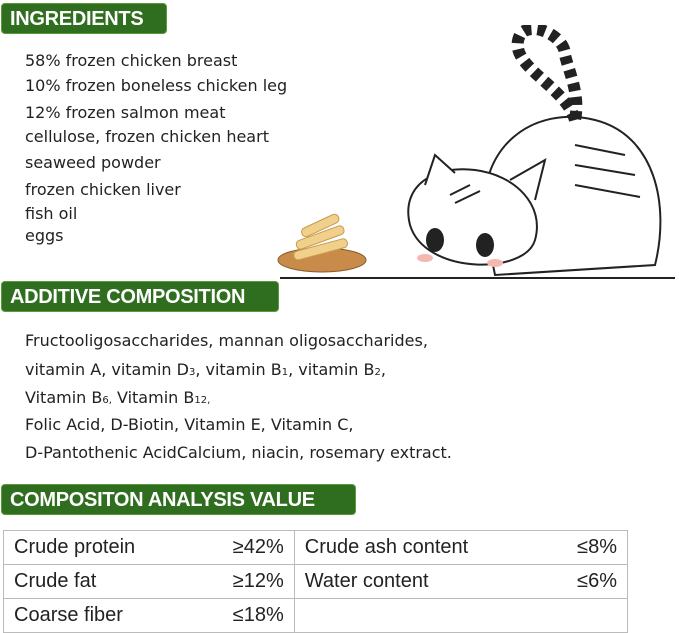 Image resolution: width=679 pixels, height=633 pixels. What do you see at coordinates (192, 372) in the screenshot?
I see `subscript: 3` at bounding box center [192, 372].